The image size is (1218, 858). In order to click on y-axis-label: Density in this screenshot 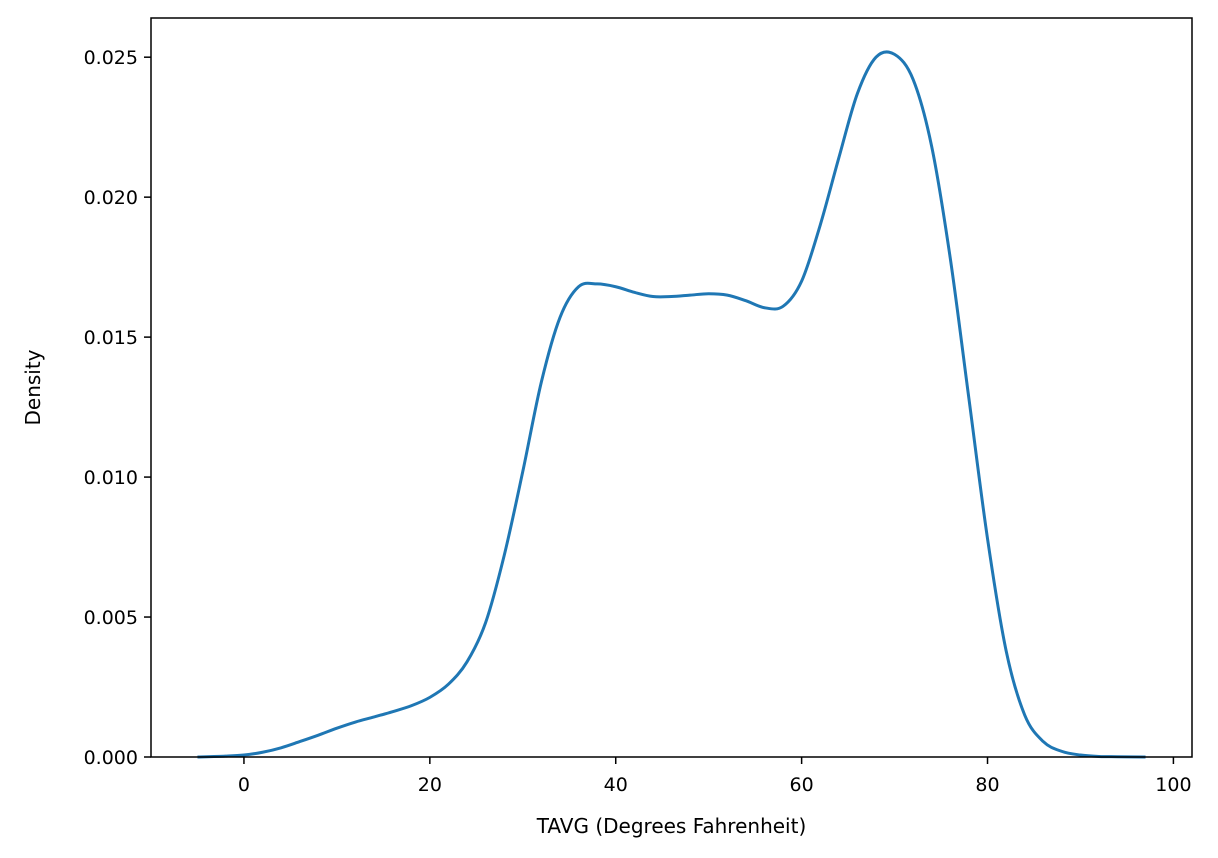, I will do `click(33, 387)`.